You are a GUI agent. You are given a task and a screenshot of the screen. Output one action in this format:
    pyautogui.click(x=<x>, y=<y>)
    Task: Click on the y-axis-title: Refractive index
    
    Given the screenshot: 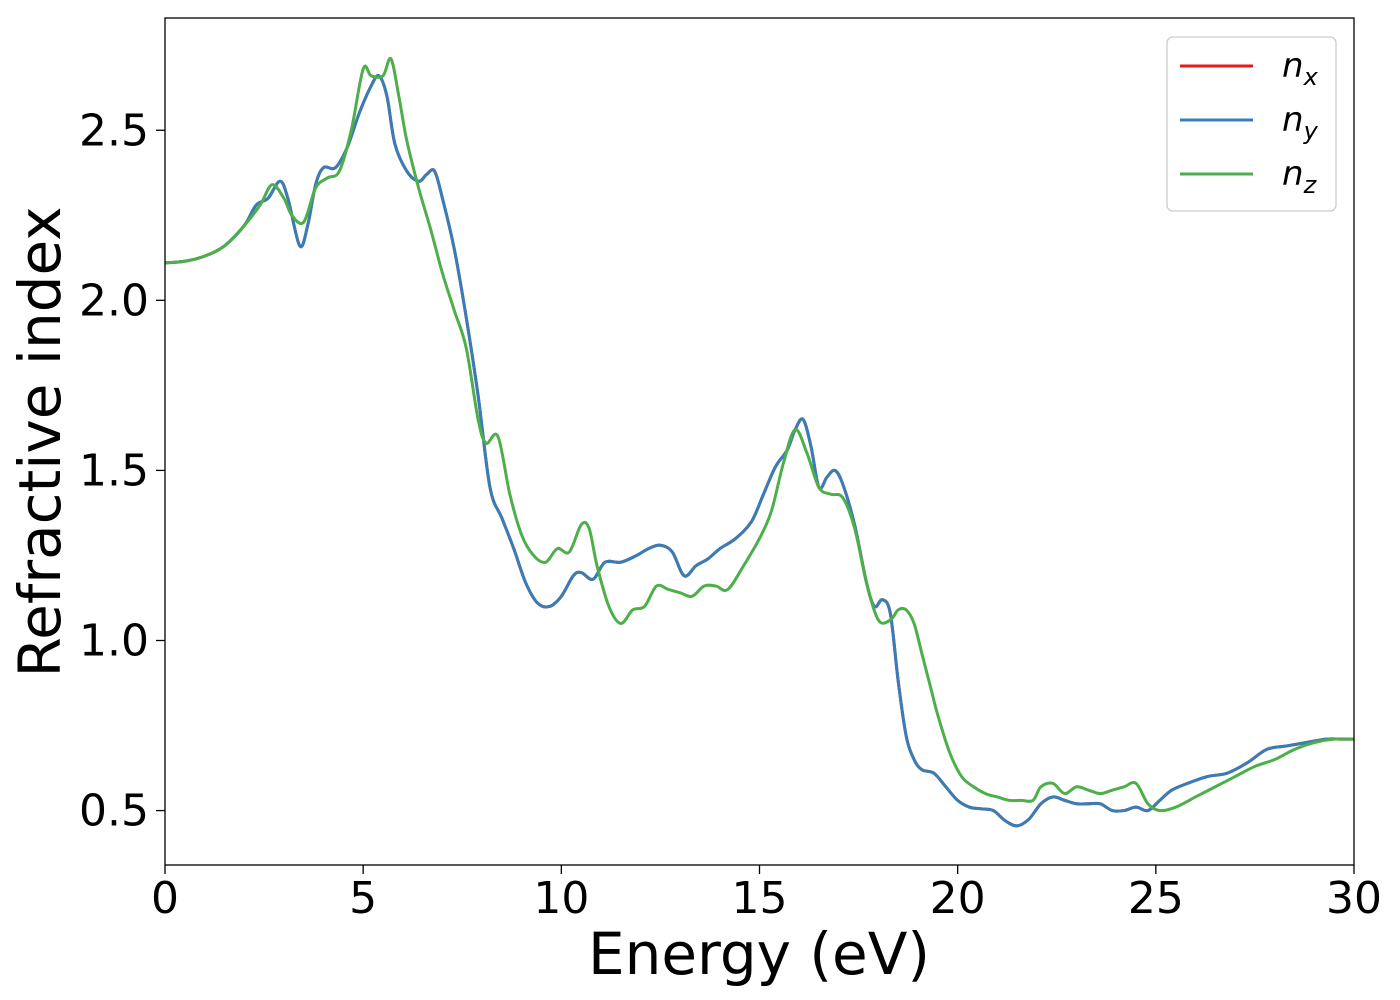 What is the action you would take?
    pyautogui.click(x=40, y=441)
    